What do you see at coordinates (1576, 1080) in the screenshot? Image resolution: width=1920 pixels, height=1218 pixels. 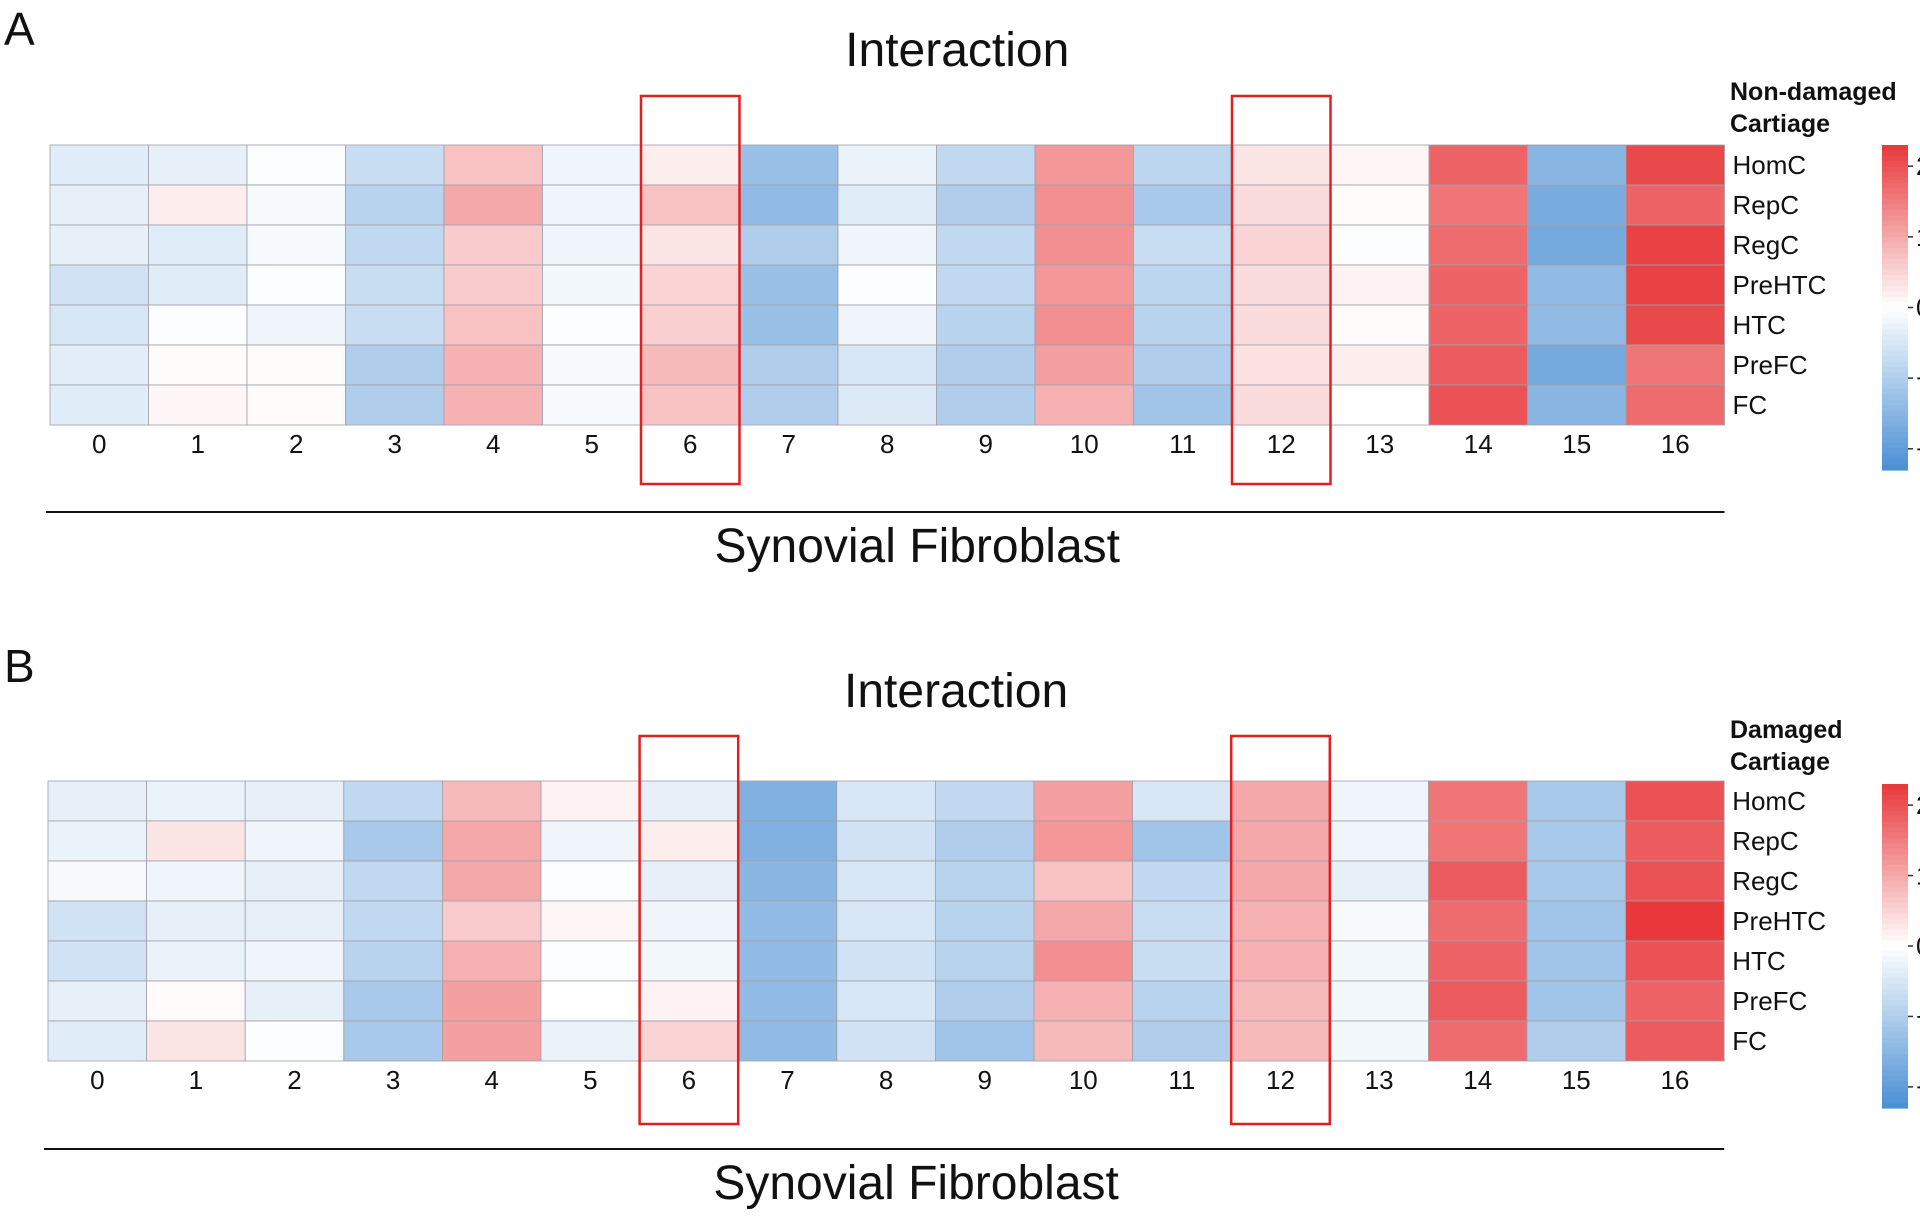 I see `column-tick-label: 15` at bounding box center [1576, 1080].